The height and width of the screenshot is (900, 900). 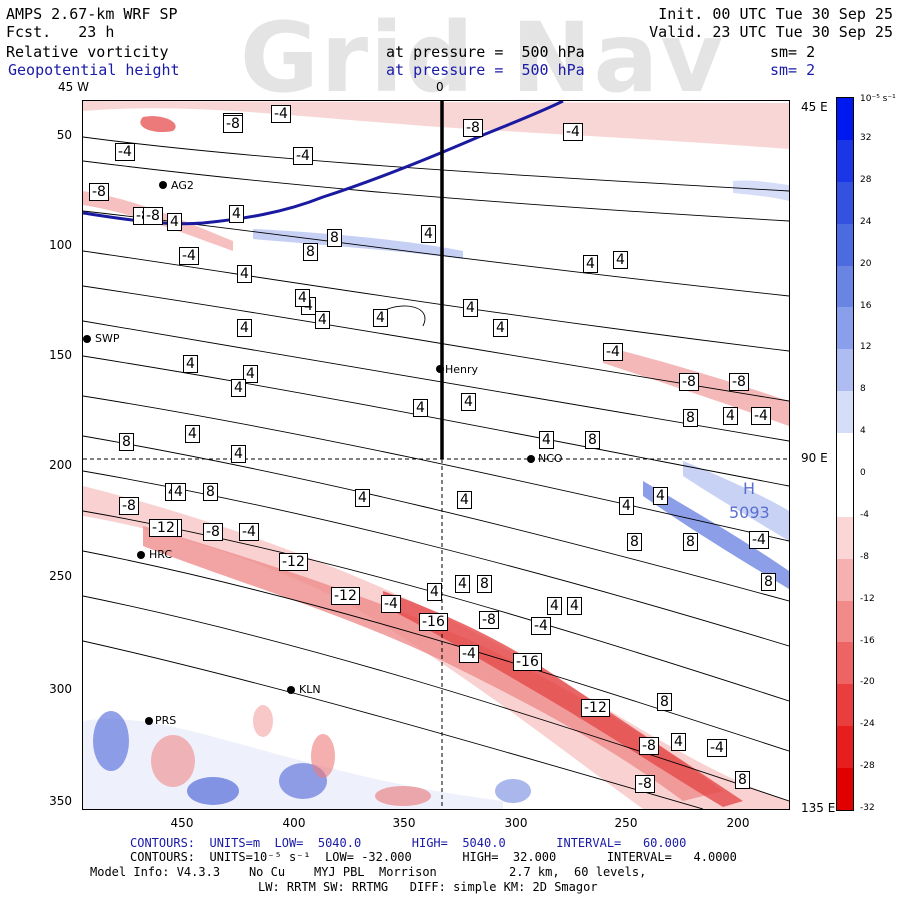 What do you see at coordinates (818, 808) in the screenshot?
I see `lon-label-135e: 135 E` at bounding box center [818, 808].